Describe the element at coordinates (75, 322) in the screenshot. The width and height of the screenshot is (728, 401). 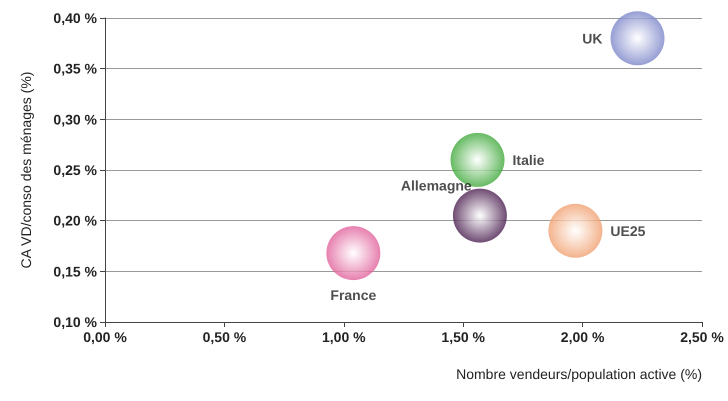
I see `y-tick-label: 0,10 %` at that location.